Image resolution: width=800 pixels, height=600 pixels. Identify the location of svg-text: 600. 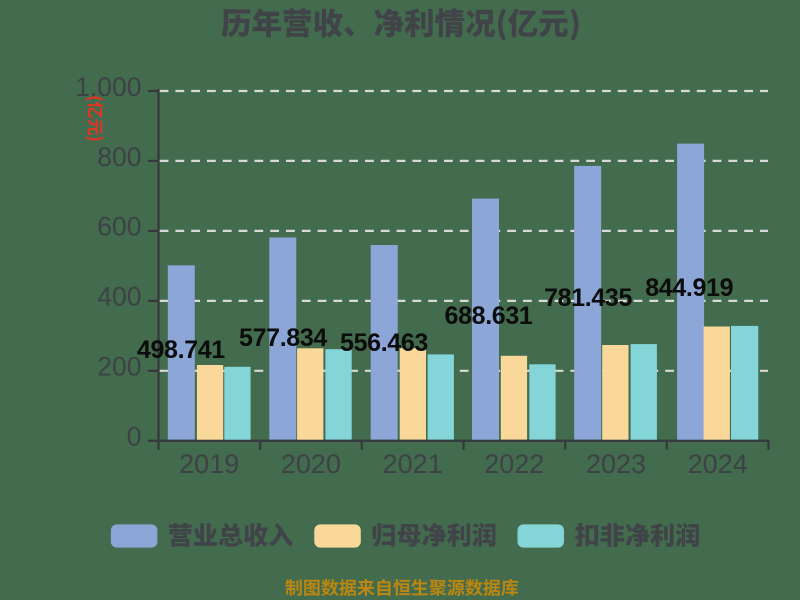
(119, 227).